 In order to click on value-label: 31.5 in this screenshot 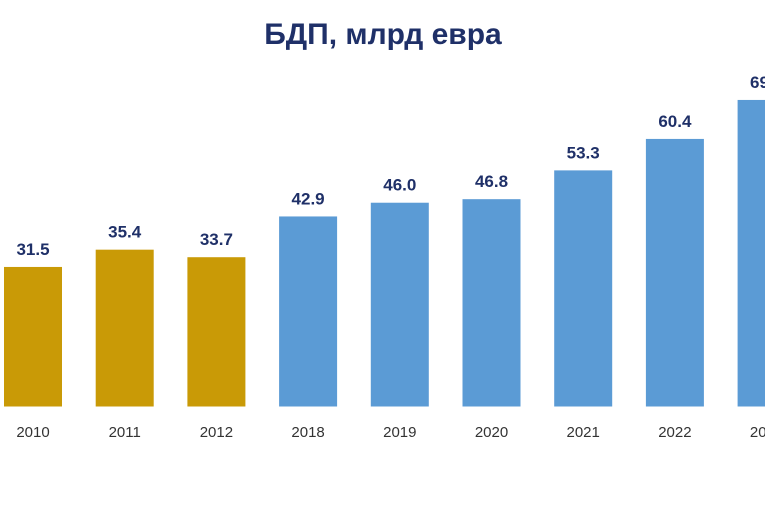, I will do `click(32, 249)`.